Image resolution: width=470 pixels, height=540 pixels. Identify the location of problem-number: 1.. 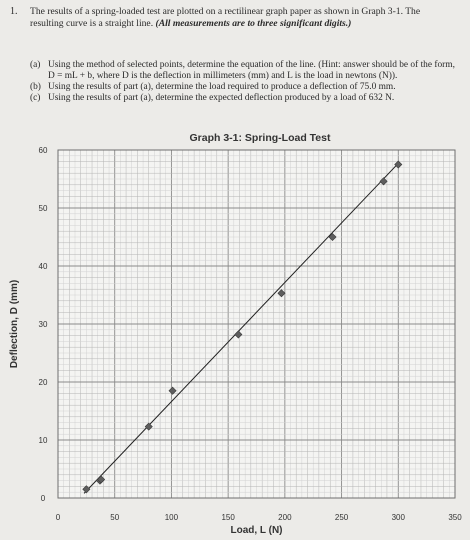
(14, 11).